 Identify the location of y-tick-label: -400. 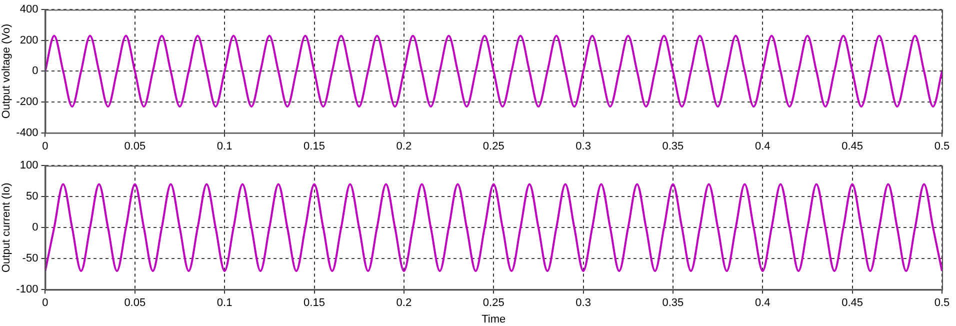
(27, 132).